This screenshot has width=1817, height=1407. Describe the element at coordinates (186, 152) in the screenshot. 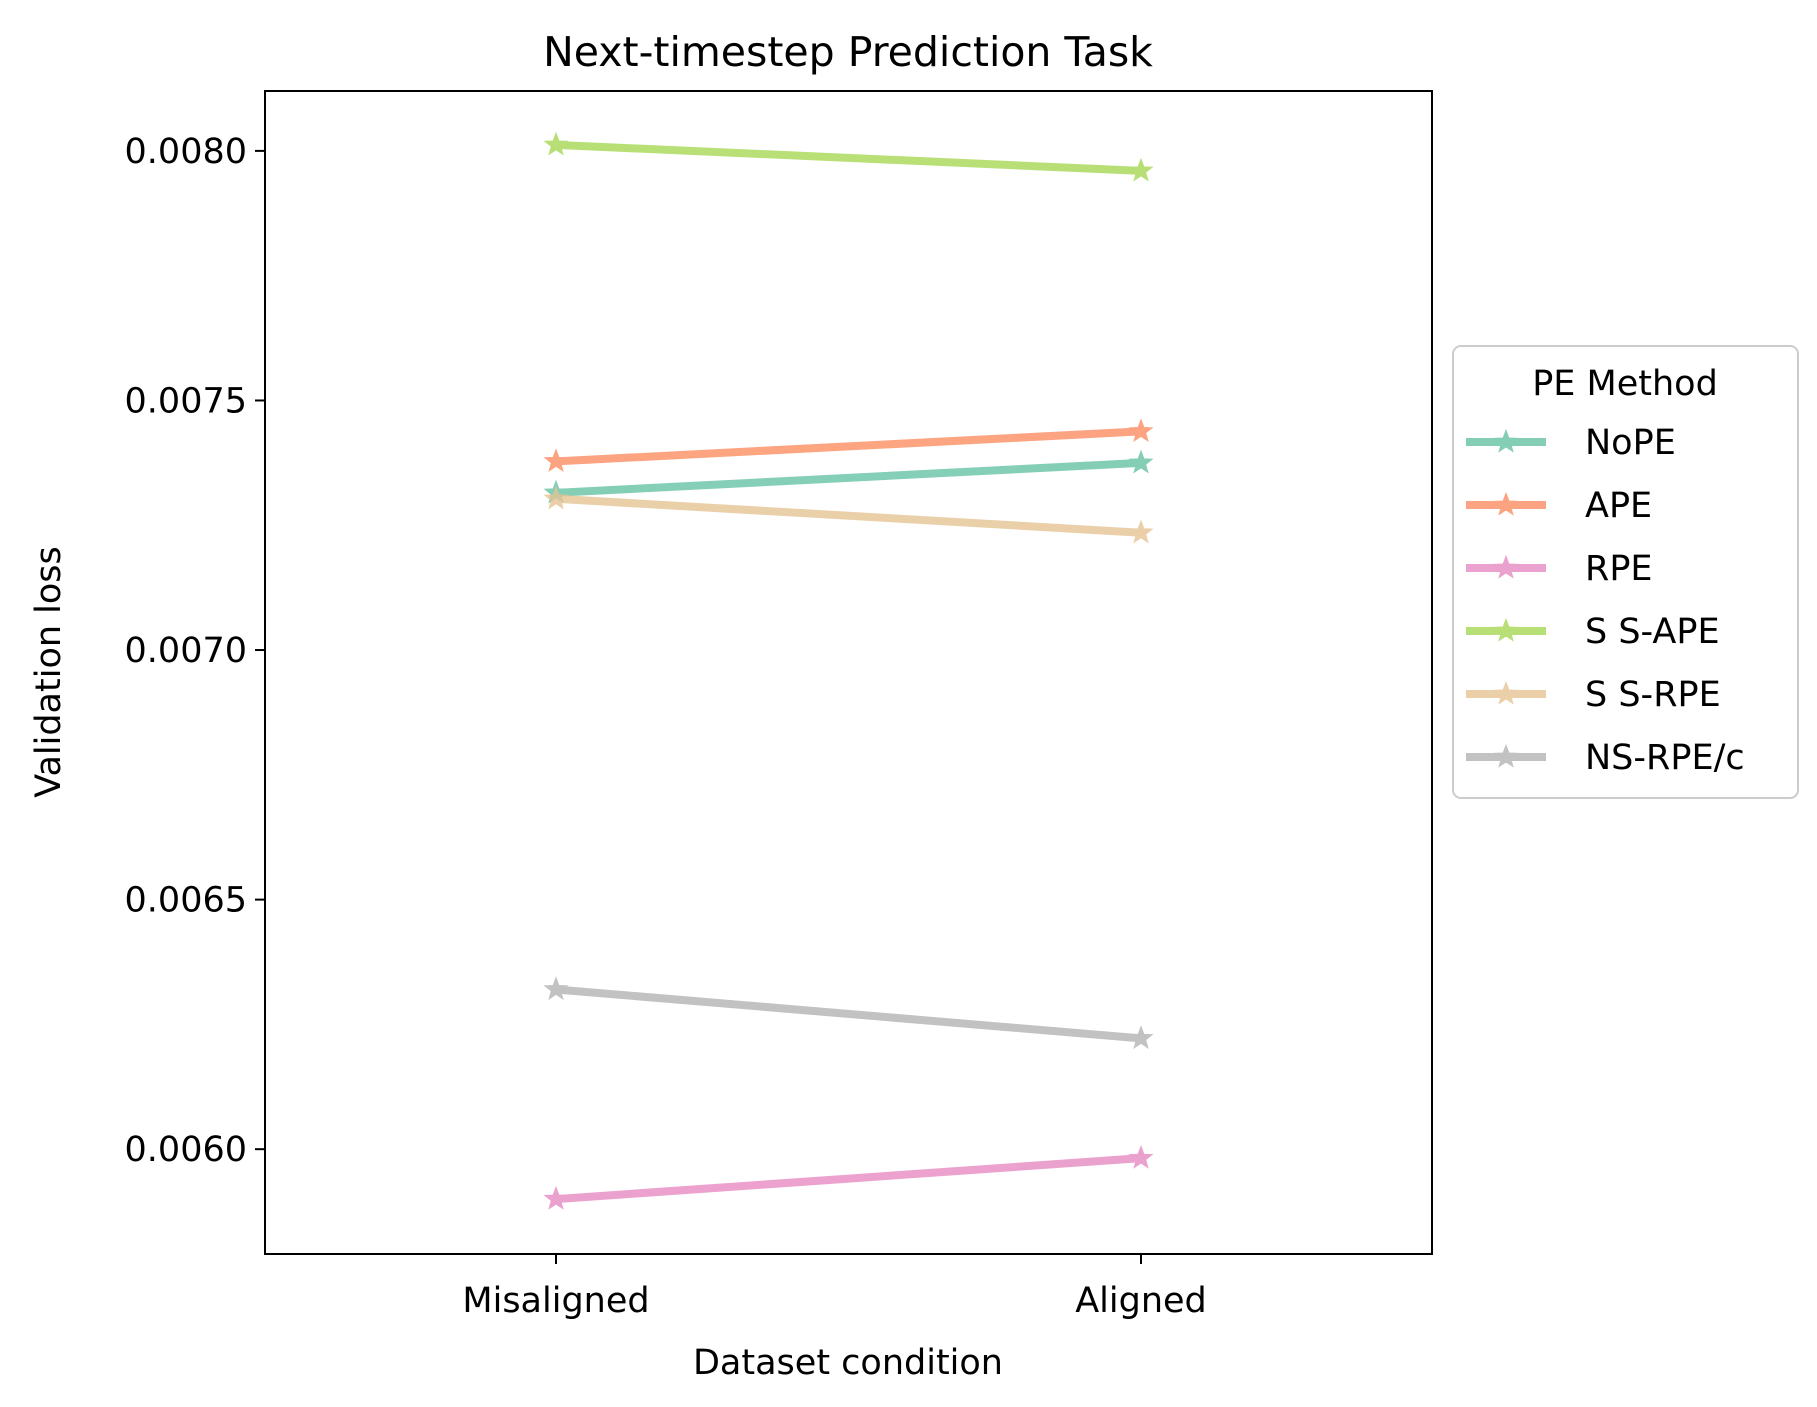

I see `y-tick-label: 0.0080` at that location.